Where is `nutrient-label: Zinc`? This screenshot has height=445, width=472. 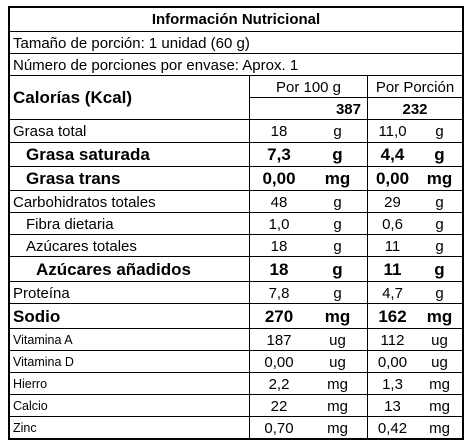
nutrient-label: Zinc is located at coordinates (25, 428).